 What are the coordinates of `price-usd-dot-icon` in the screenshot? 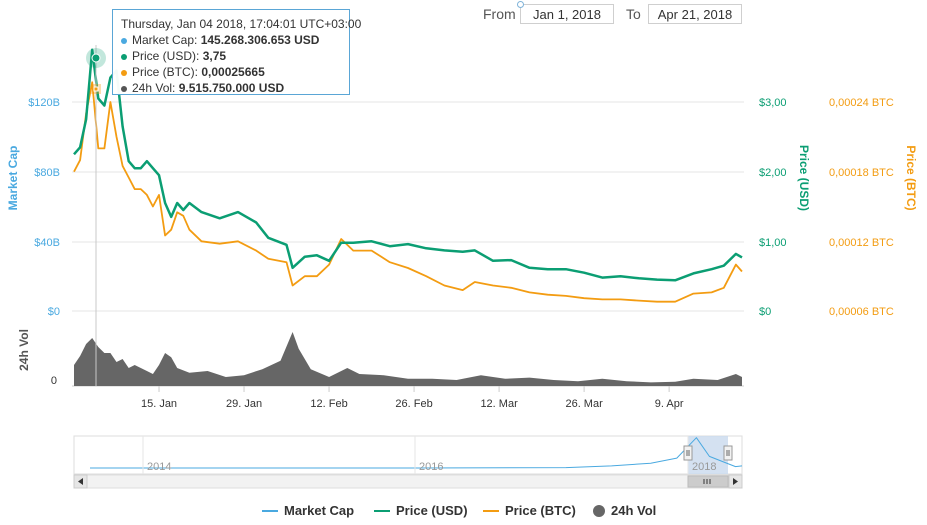 It's located at (124, 56).